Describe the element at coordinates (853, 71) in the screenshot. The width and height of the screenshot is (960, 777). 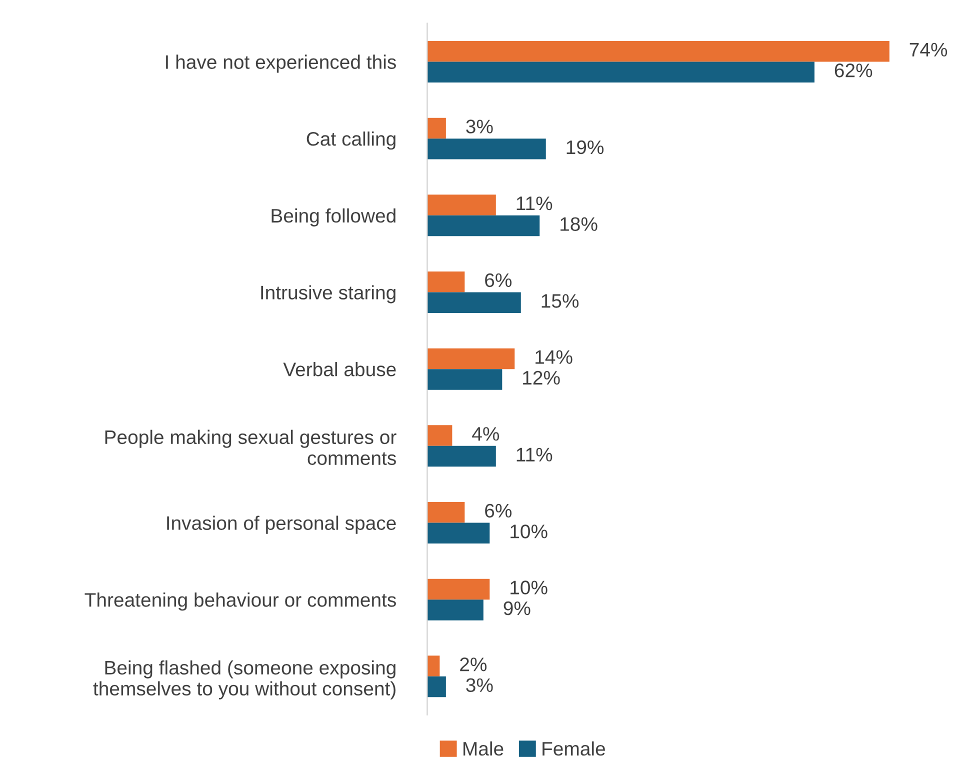
I see `data-label: 62%` at that location.